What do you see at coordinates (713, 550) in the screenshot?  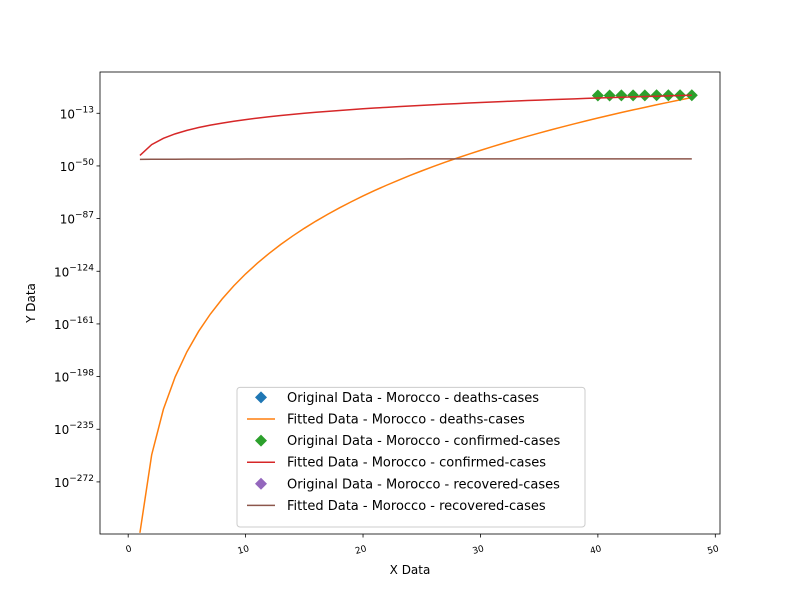 I see `x-tick-label: 50` at bounding box center [713, 550].